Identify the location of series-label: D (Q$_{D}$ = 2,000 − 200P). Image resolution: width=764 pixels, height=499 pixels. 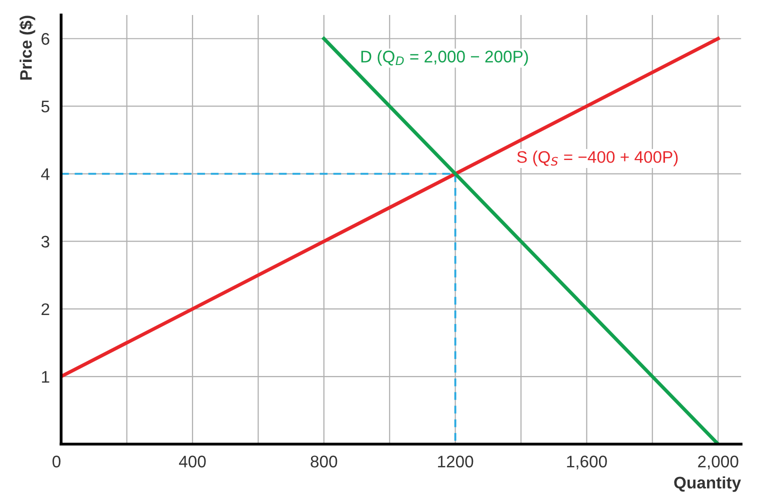
(444, 58).